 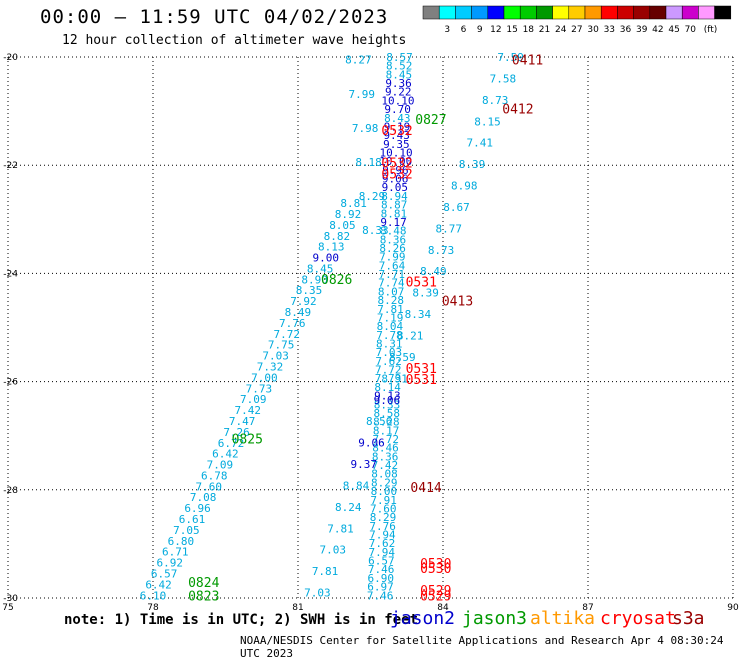 What do you see at coordinates (561, 30) in the screenshot?
I see `scale-label: 24` at bounding box center [561, 30].